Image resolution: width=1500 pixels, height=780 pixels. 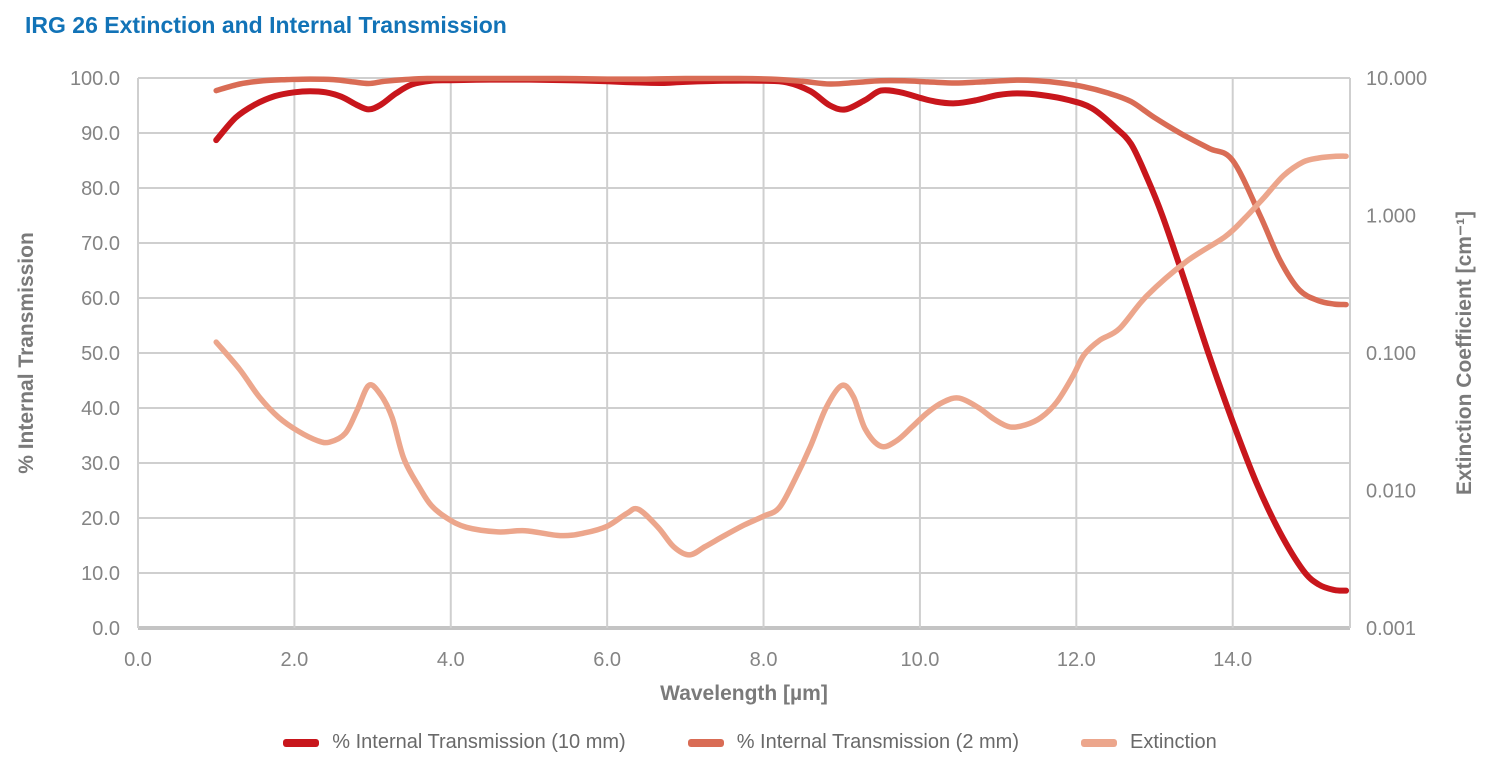 I want to click on y-right-tick-label: 0.001, so click(x=1391, y=629).